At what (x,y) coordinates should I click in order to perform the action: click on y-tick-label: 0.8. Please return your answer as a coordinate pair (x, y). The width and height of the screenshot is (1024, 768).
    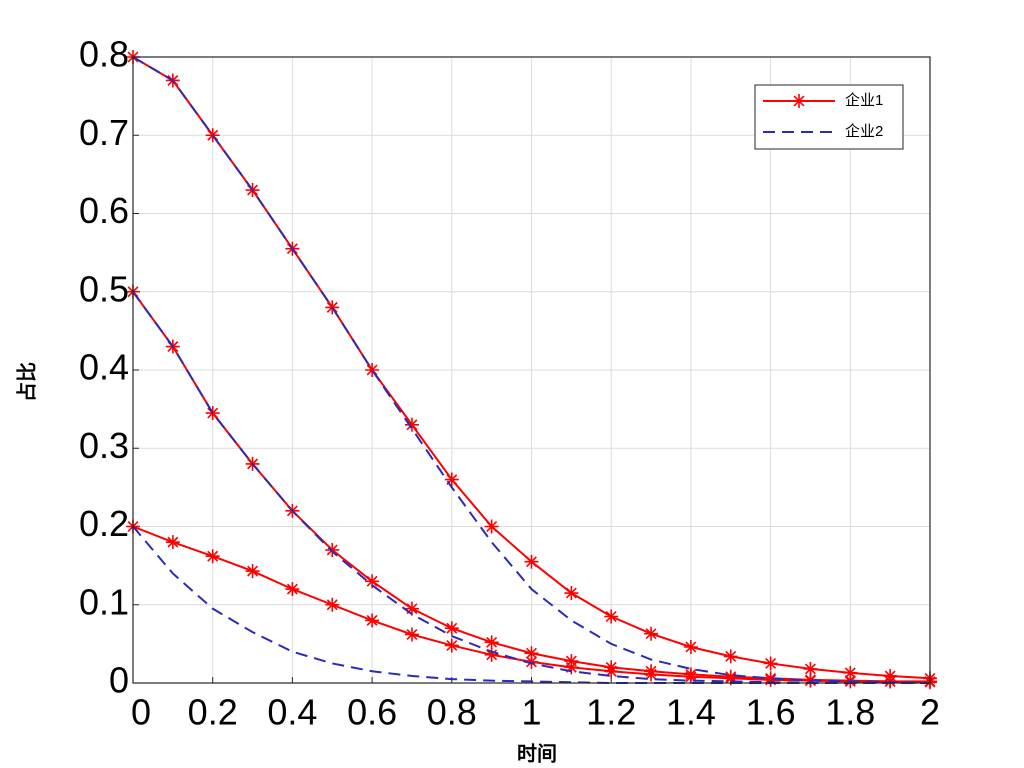
    Looking at the image, I should click on (104, 54).